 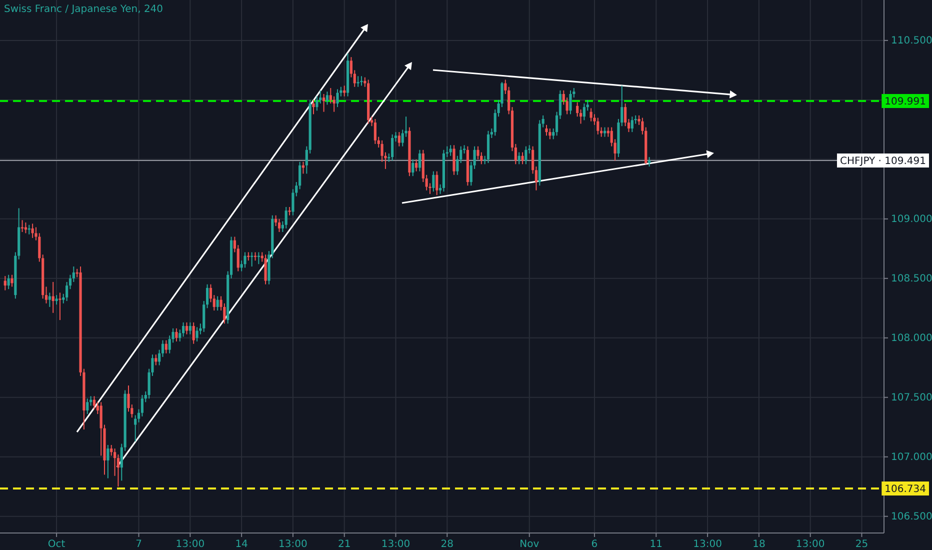 I want to click on x-tick-label: Nov, so click(x=530, y=544).